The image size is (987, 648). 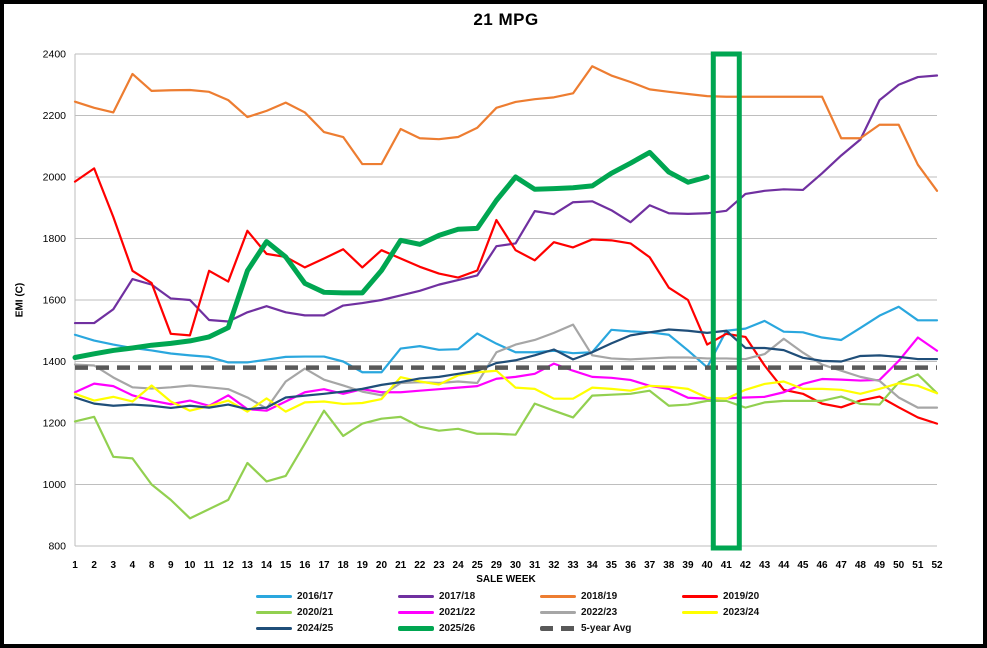 I want to click on legend-label: 2018/19, so click(x=599, y=596).